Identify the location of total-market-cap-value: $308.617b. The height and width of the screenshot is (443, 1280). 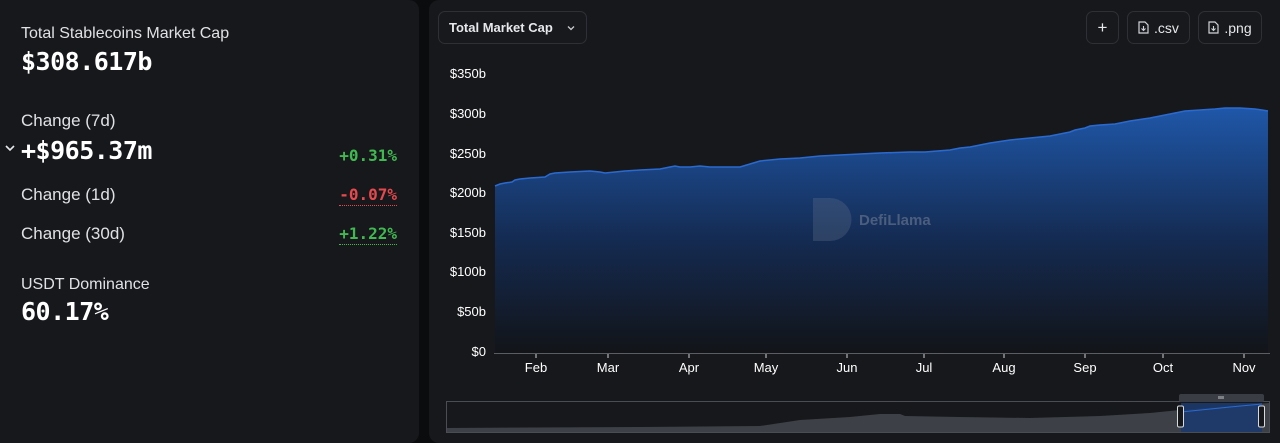
(86, 61).